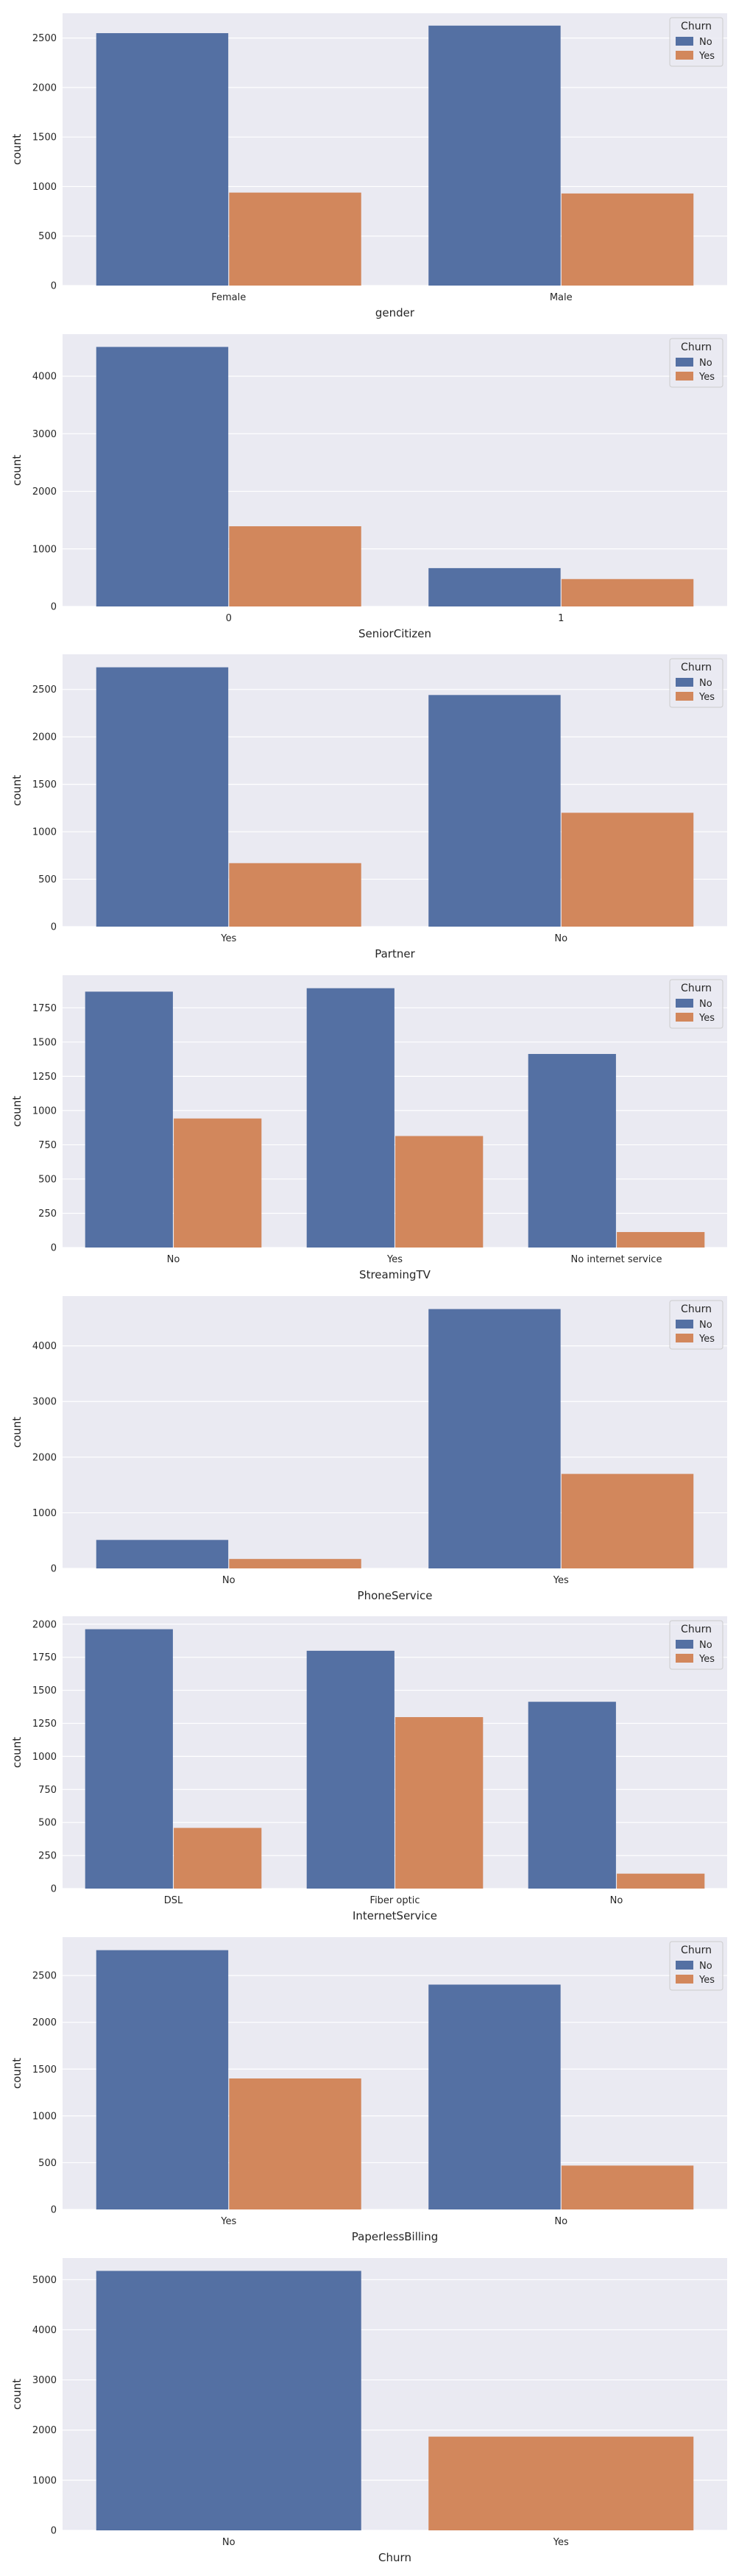 The height and width of the screenshot is (2576, 736). Describe the element at coordinates (561, 2483) in the screenshot. I see `bar-count-yes` at that location.